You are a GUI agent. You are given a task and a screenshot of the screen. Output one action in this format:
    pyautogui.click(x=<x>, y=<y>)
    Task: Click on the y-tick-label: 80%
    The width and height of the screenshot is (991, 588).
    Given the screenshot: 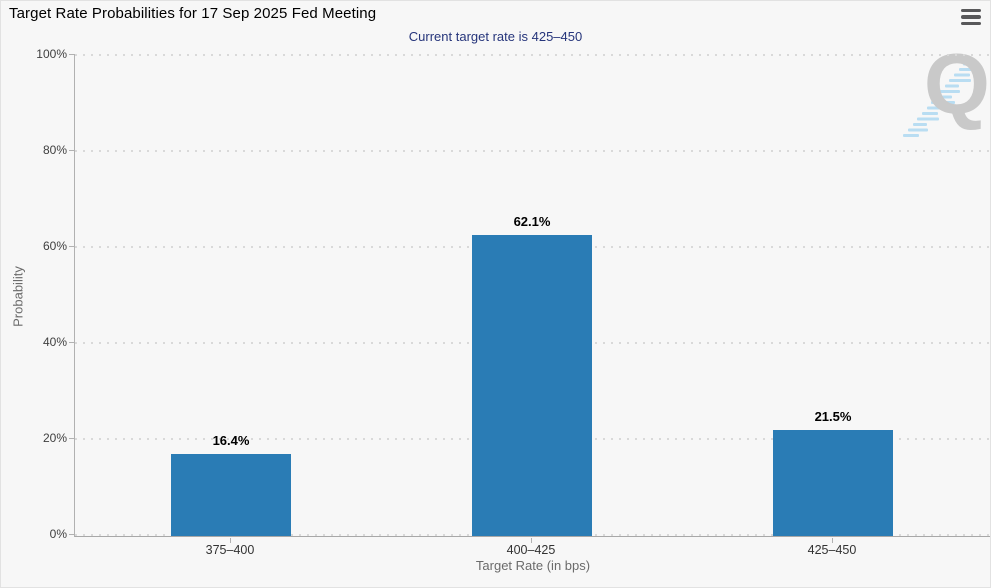 What is the action you would take?
    pyautogui.click(x=54, y=150)
    